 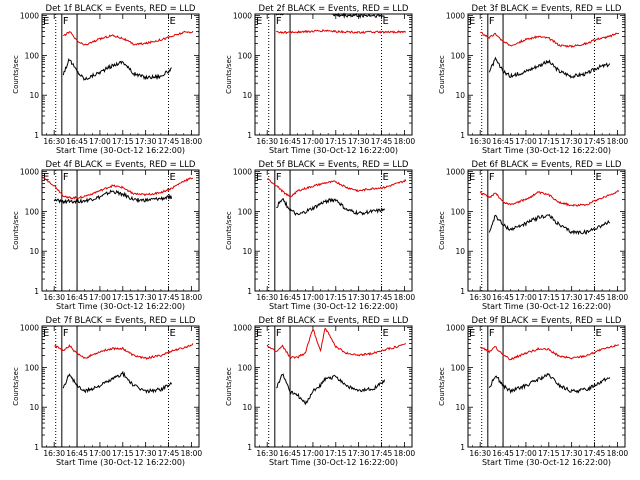 I want to click on panel-title: Det 5f BLACK = Events, RED = LLD, so click(x=334, y=165).